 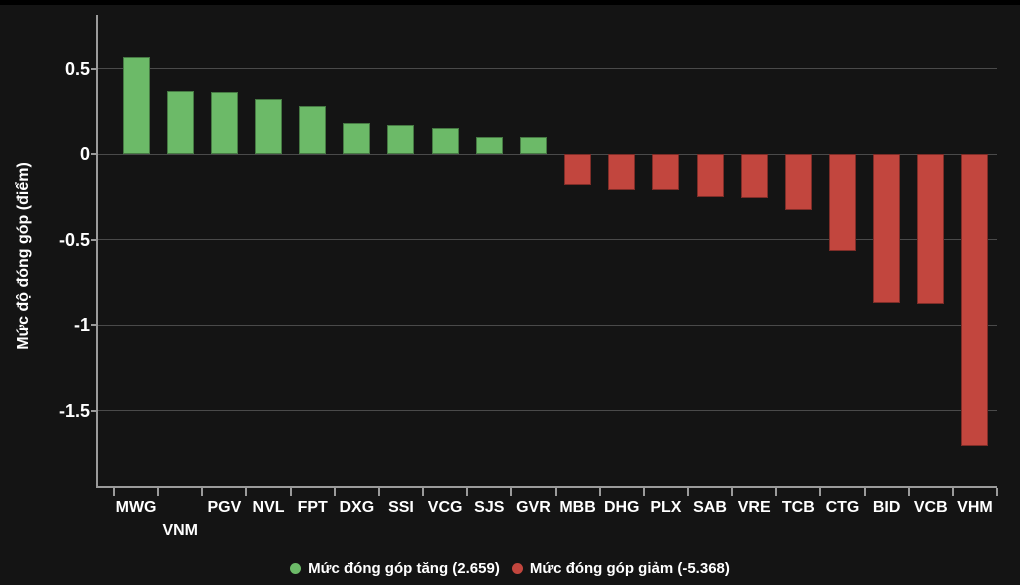 What do you see at coordinates (975, 300) in the screenshot?
I see `bar-vhm` at bounding box center [975, 300].